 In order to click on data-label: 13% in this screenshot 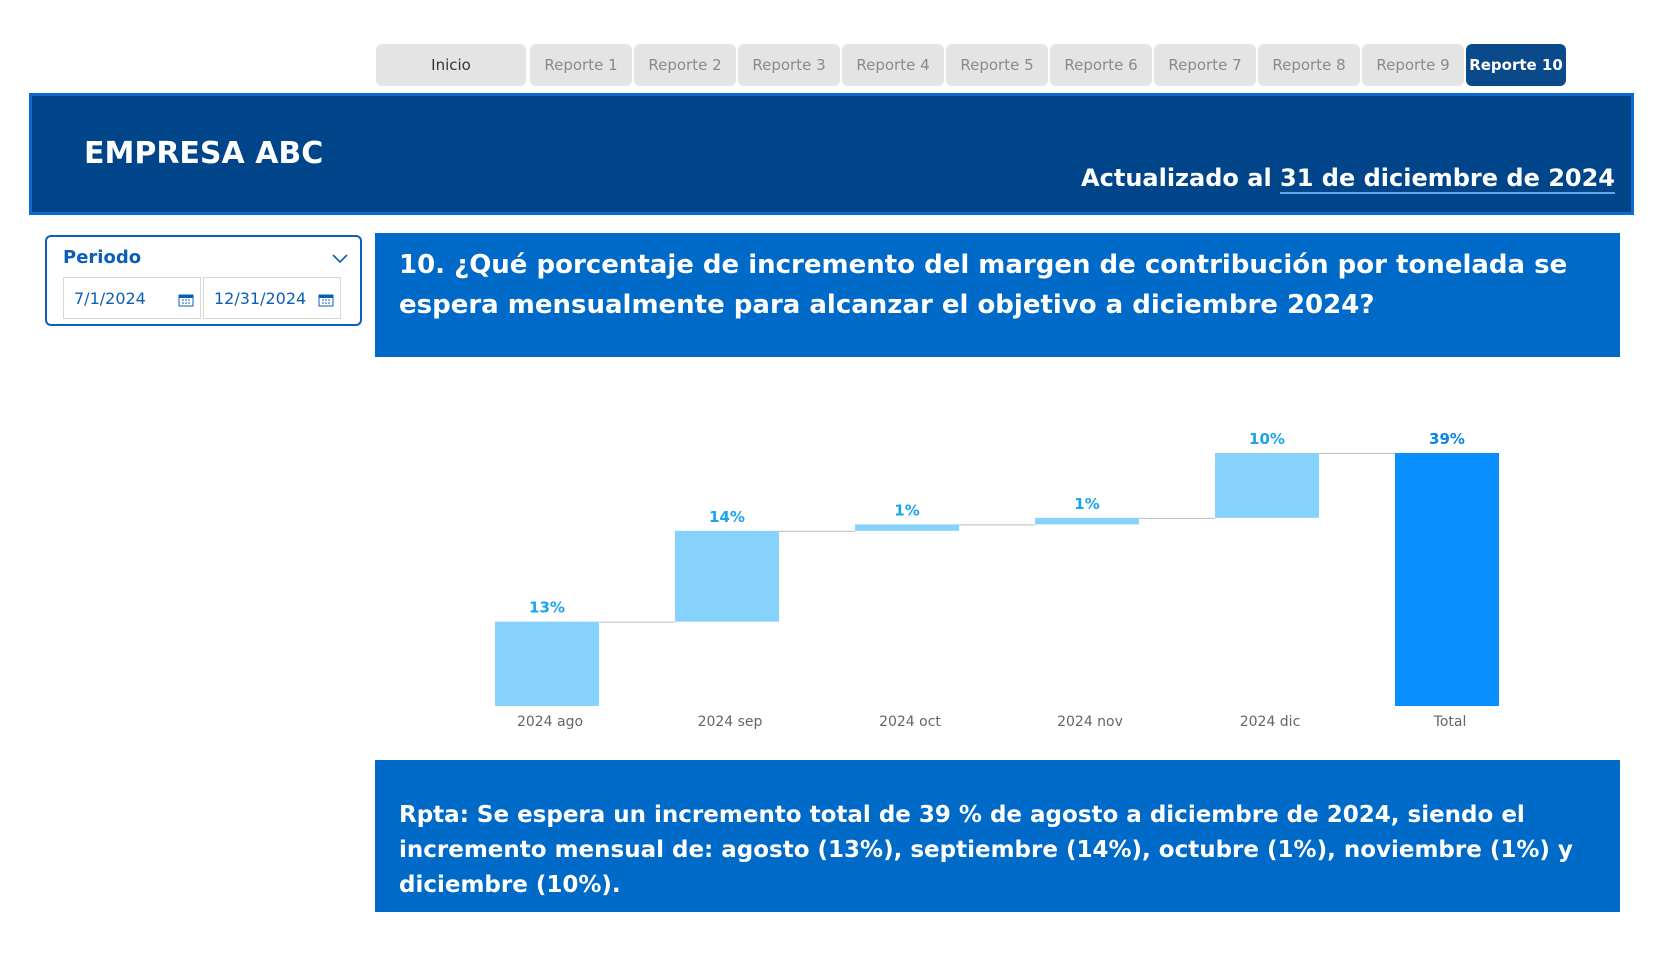, I will do `click(547, 608)`.